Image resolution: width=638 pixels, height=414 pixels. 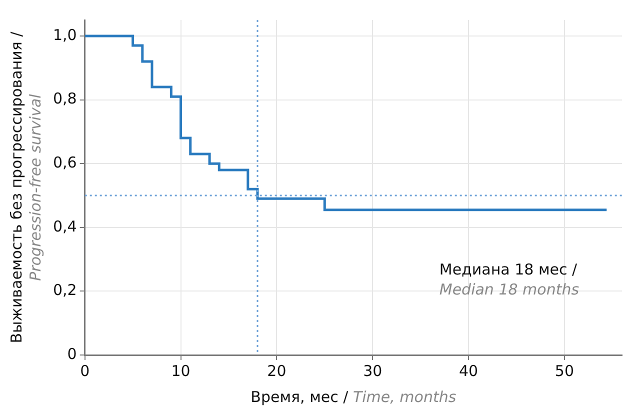 What do you see at coordinates (64, 99) in the screenshot?
I see `y-tick-label: 0,8` at bounding box center [64, 99].